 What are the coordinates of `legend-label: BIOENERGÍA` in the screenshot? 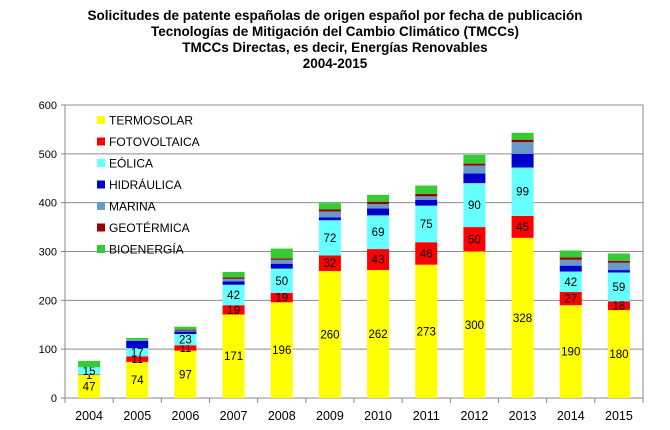 It's located at (146, 249).